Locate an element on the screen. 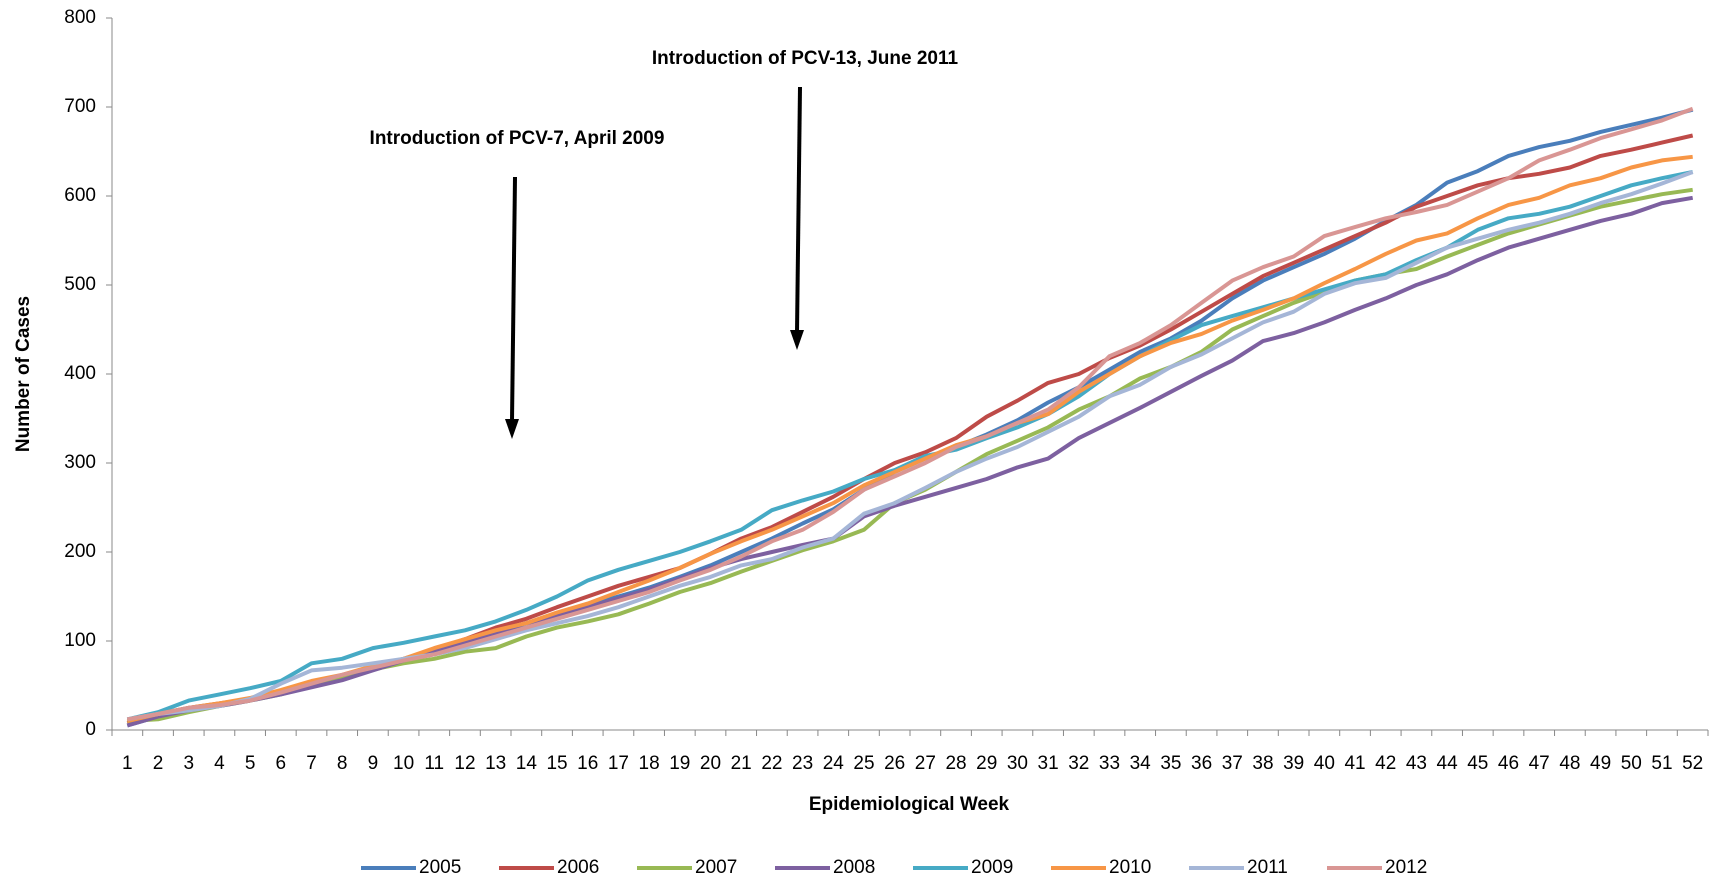 The image size is (1711, 881). x-tick-label: 9 is located at coordinates (373, 763).